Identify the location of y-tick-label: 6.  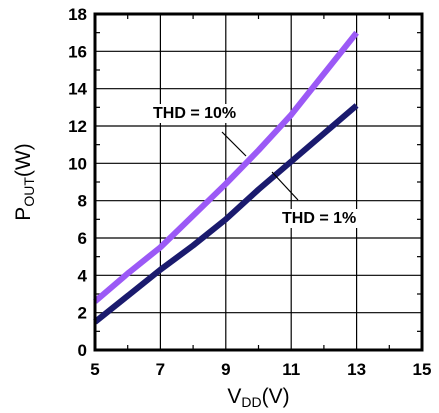
(82, 238).